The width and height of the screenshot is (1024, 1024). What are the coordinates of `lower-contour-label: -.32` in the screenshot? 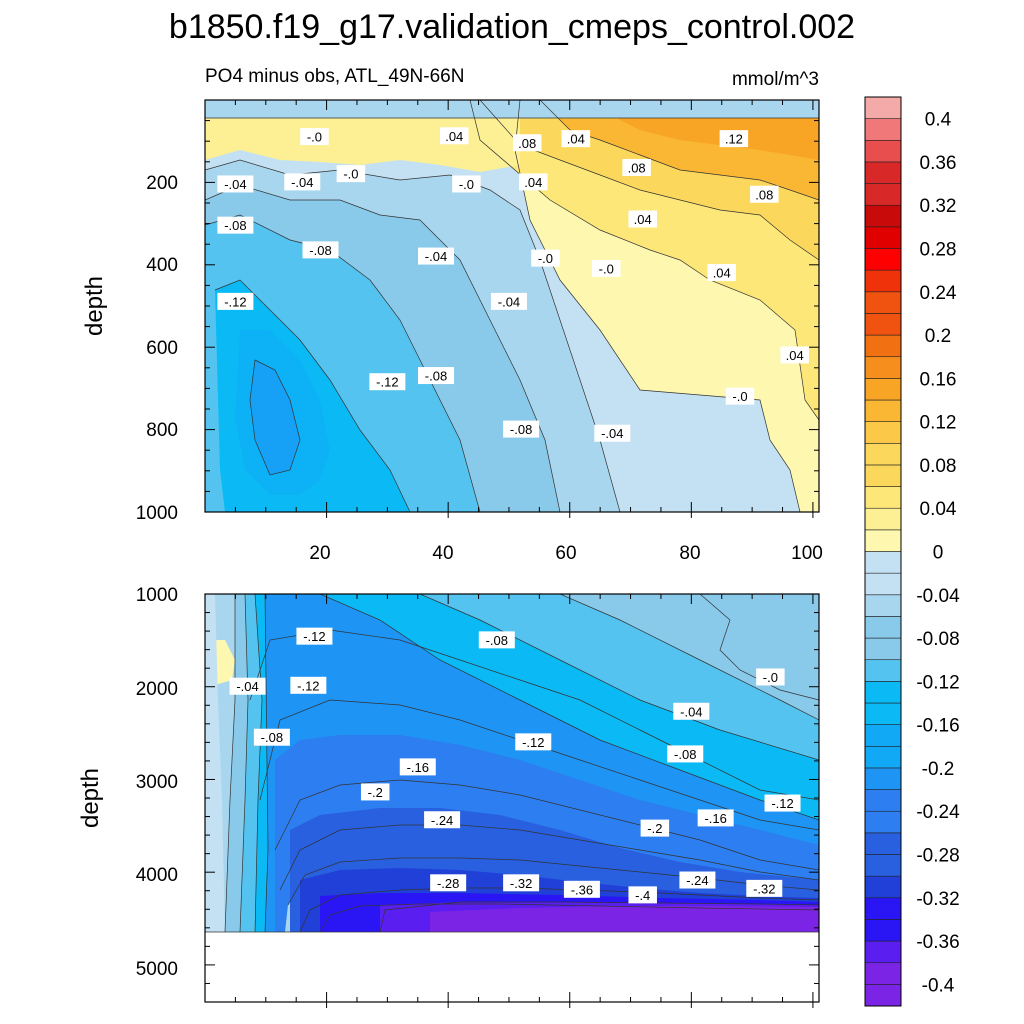 It's located at (521, 883).